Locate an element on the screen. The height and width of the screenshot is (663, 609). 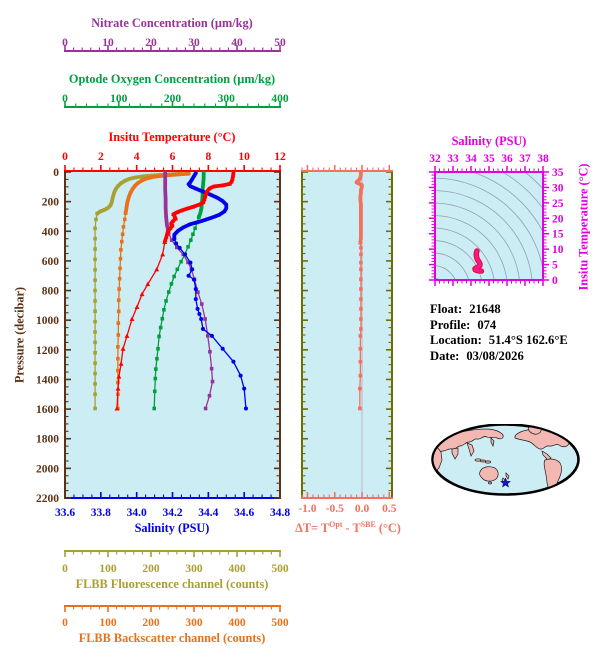
pressure-tick-label: 1200 is located at coordinates (47, 351).